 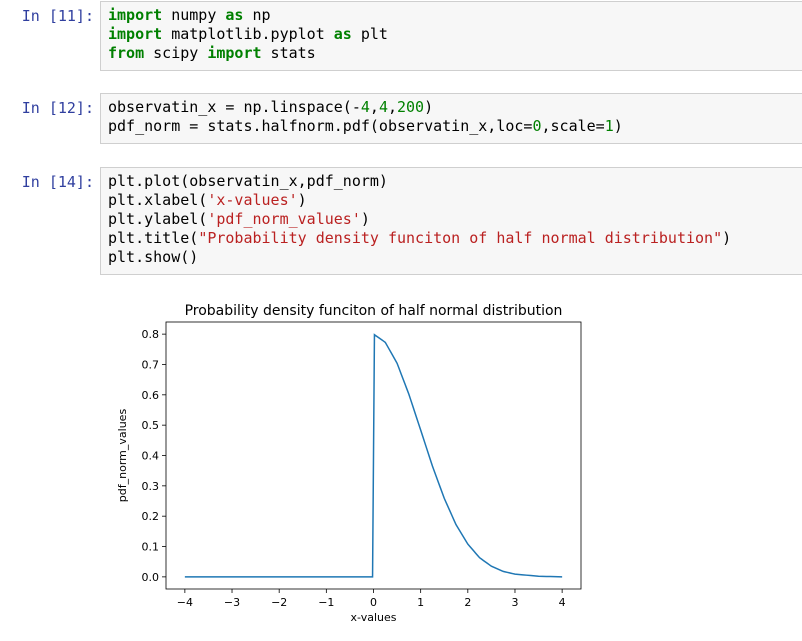 What do you see at coordinates (562, 602) in the screenshot?
I see `x-tick-label: 4` at bounding box center [562, 602].